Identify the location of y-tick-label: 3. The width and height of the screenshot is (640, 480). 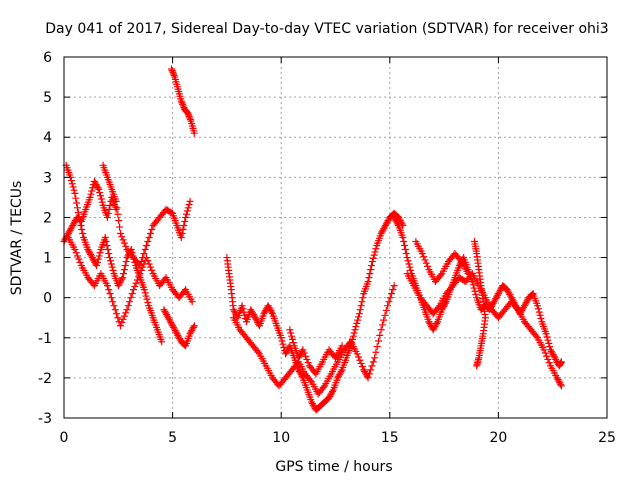
(47, 178).